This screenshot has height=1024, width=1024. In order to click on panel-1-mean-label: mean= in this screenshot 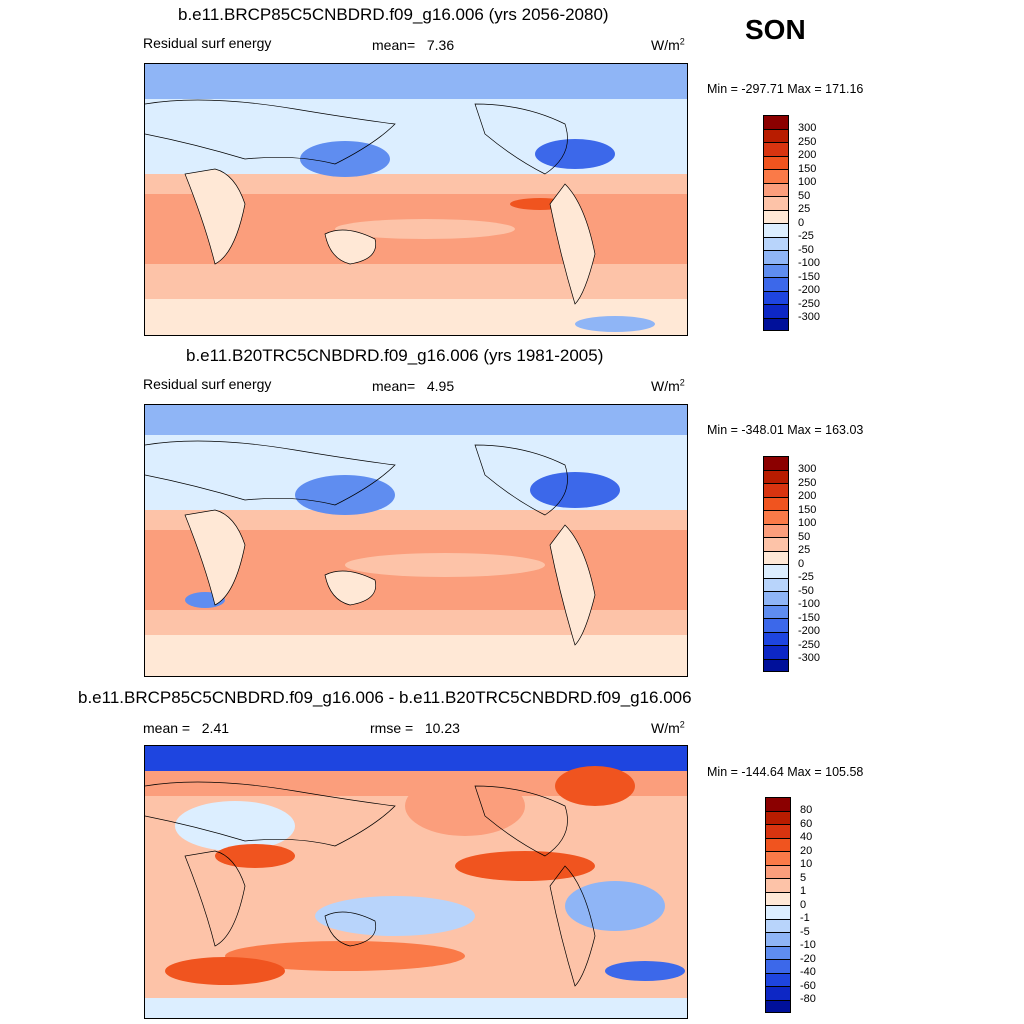, I will do `click(394, 45)`.